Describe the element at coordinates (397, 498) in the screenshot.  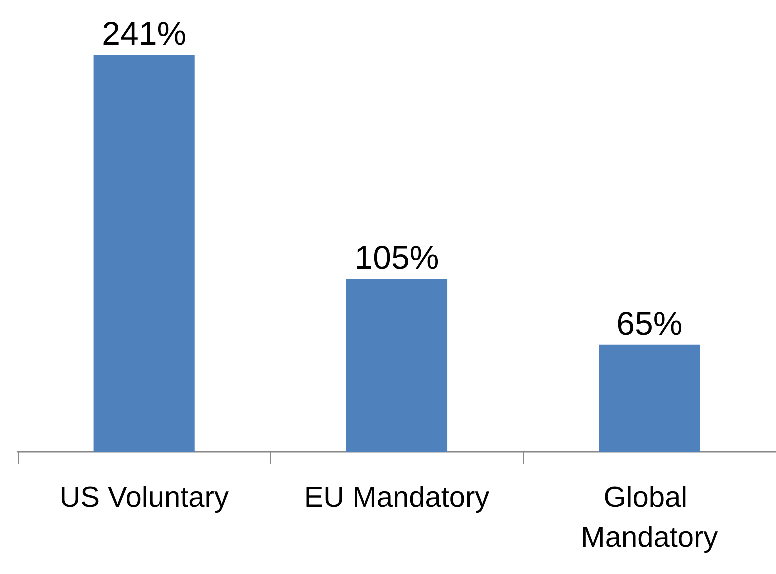
I see `x-tick-label: EU Mandatory` at that location.